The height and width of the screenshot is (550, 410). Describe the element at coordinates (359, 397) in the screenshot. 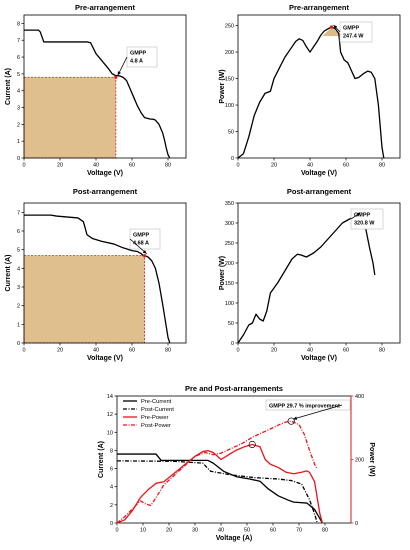

I see `y-right-tick-label: 400` at that location.